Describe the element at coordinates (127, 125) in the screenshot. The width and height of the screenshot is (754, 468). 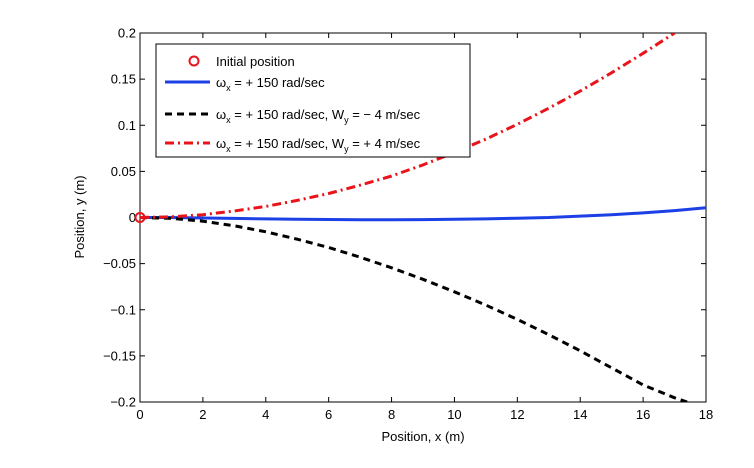
I see `y-tick-label: 0.1` at that location.